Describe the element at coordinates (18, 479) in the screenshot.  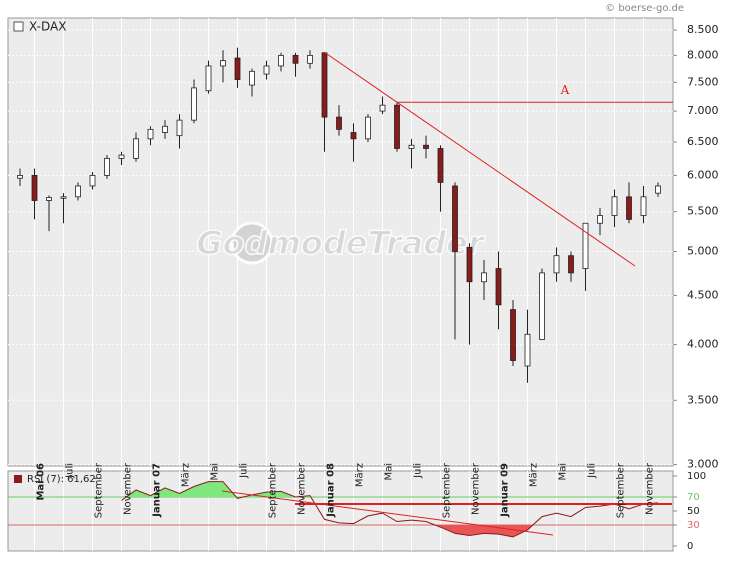
I see `rsi-legend-swatch` at that location.